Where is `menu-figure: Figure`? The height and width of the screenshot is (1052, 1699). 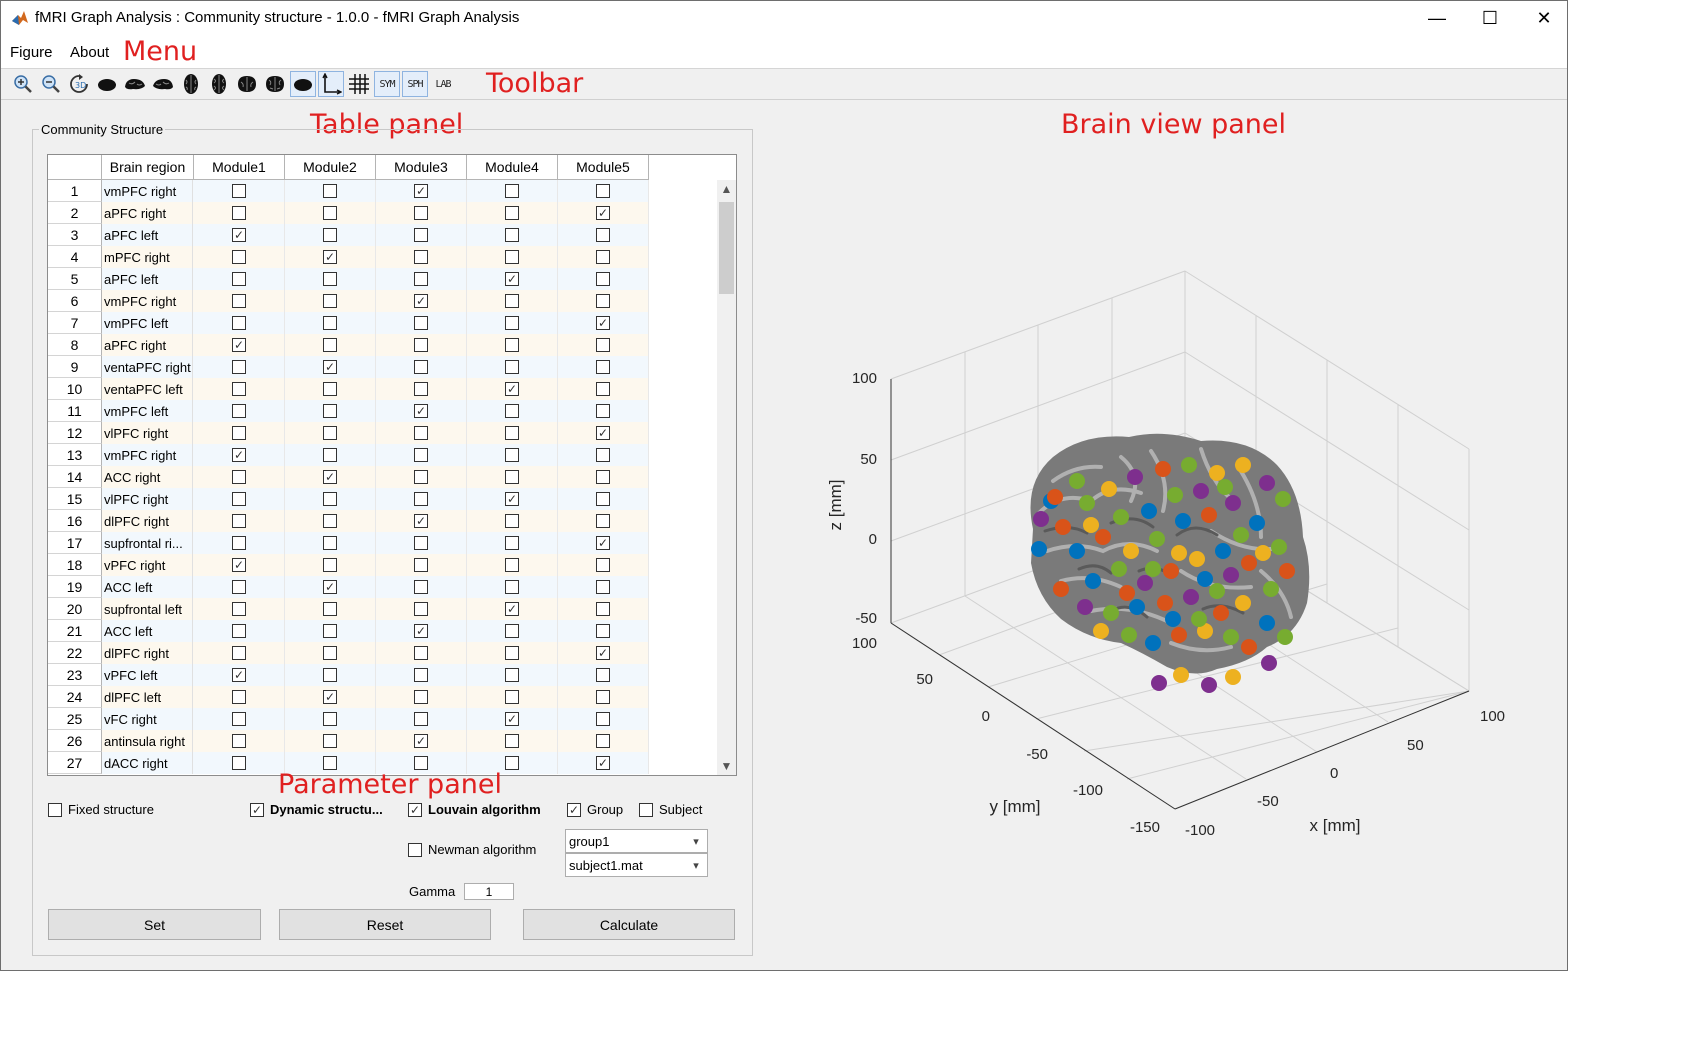 menu-figure: Figure is located at coordinates (31, 52).